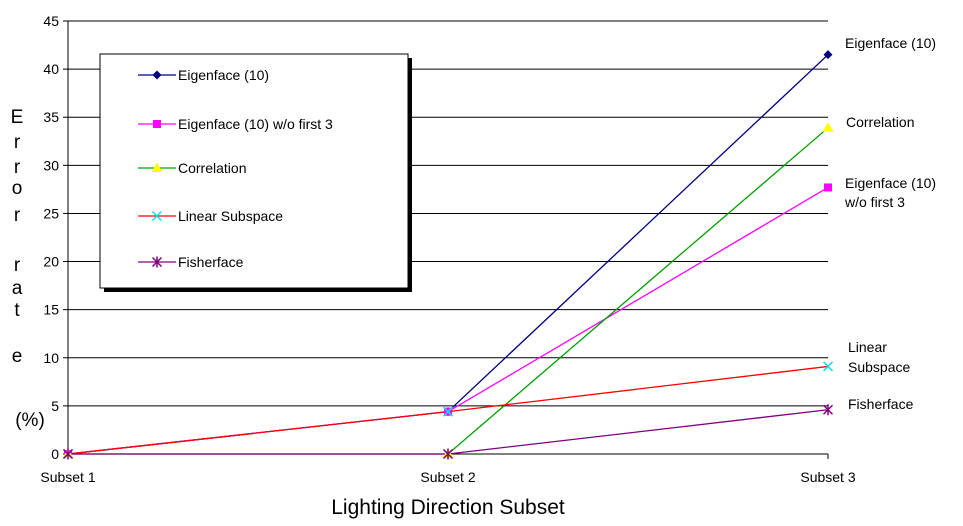 Image resolution: width=963 pixels, height=526 pixels. What do you see at coordinates (827, 477) in the screenshot?
I see `x-tick-label: Subset 3` at bounding box center [827, 477].